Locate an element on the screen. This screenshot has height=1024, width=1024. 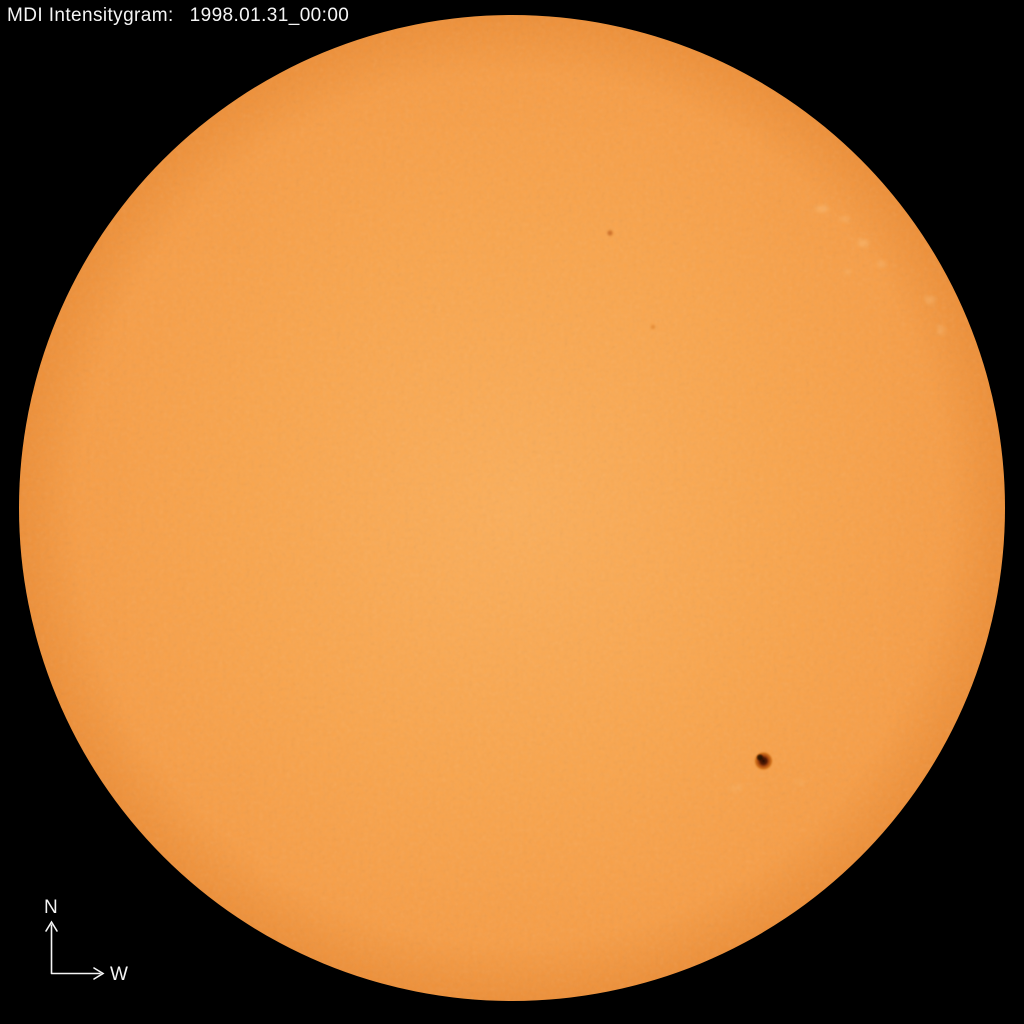
sunspot-pore-faint is located at coordinates (653, 327).